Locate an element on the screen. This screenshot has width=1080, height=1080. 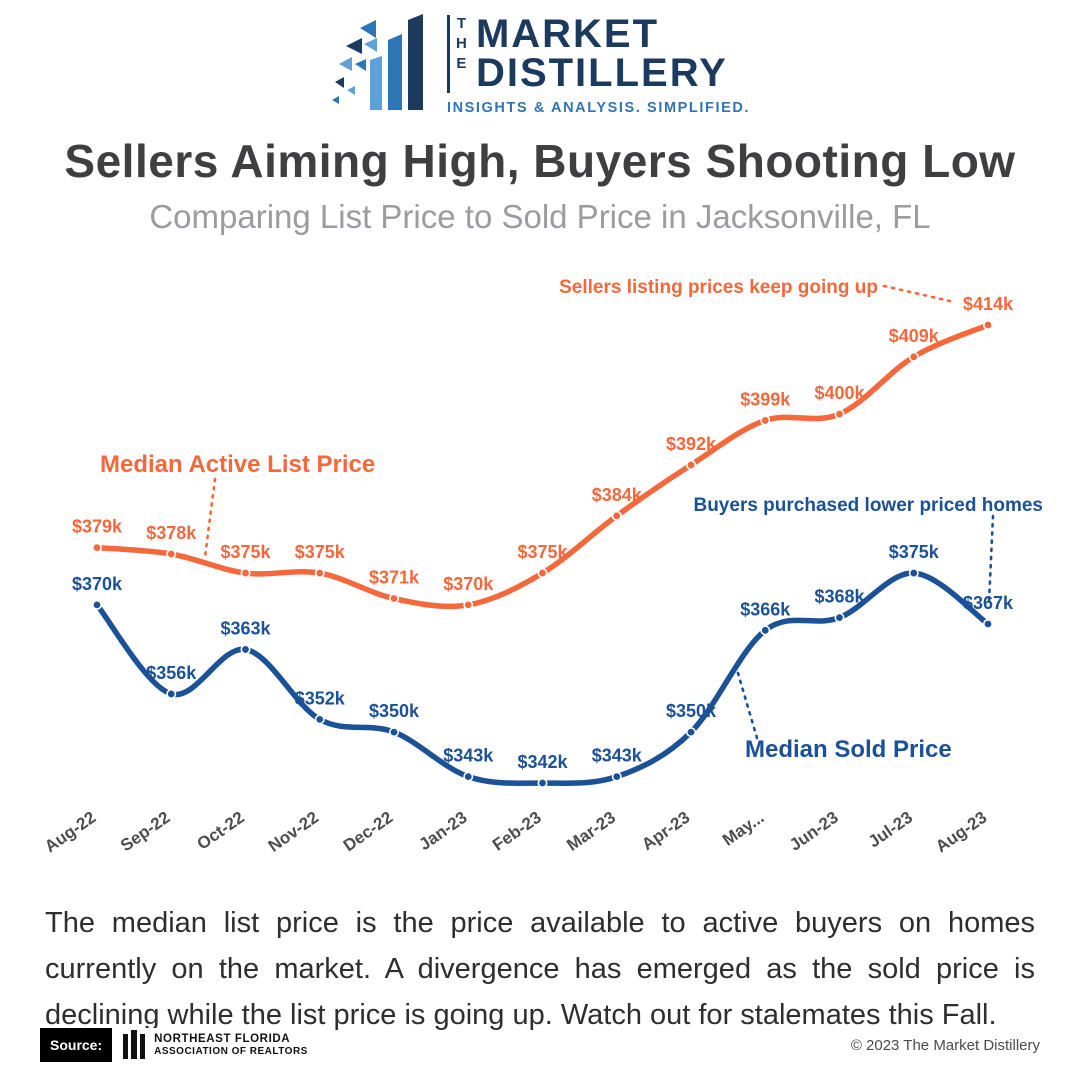
median-sold-price-data-label: $368k is located at coordinates (839, 597).